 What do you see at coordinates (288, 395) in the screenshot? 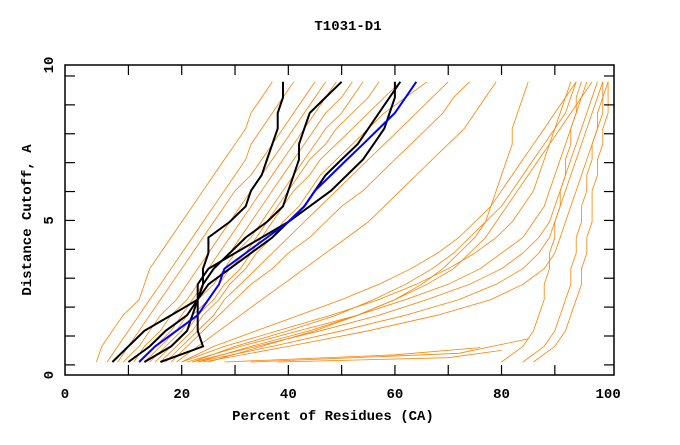
I see `x-tick-label: 40` at bounding box center [288, 395].